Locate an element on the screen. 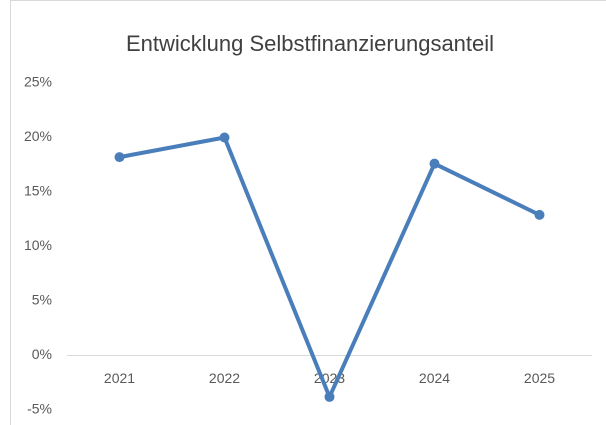 The height and width of the screenshot is (425, 606). y-tick-label: 10% is located at coordinates (38, 245).